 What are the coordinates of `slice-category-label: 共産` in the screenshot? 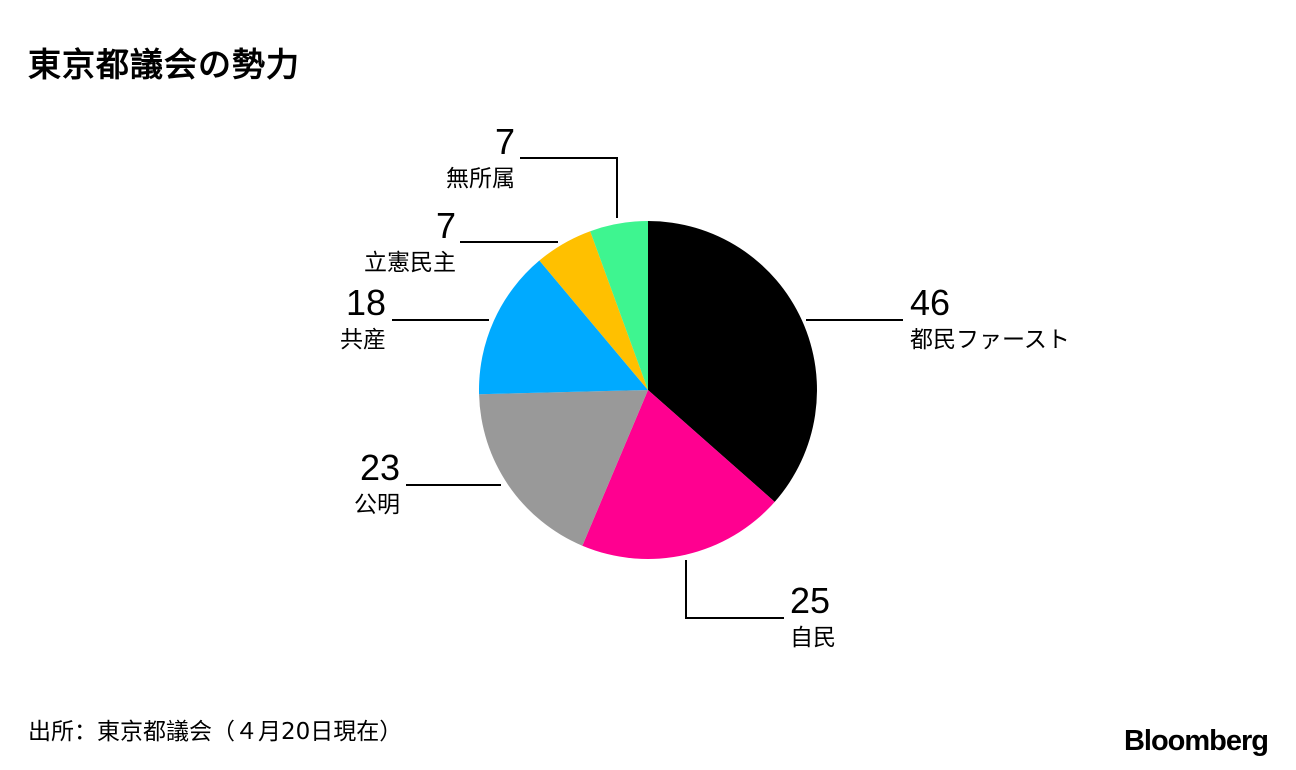 It's located at (363, 340).